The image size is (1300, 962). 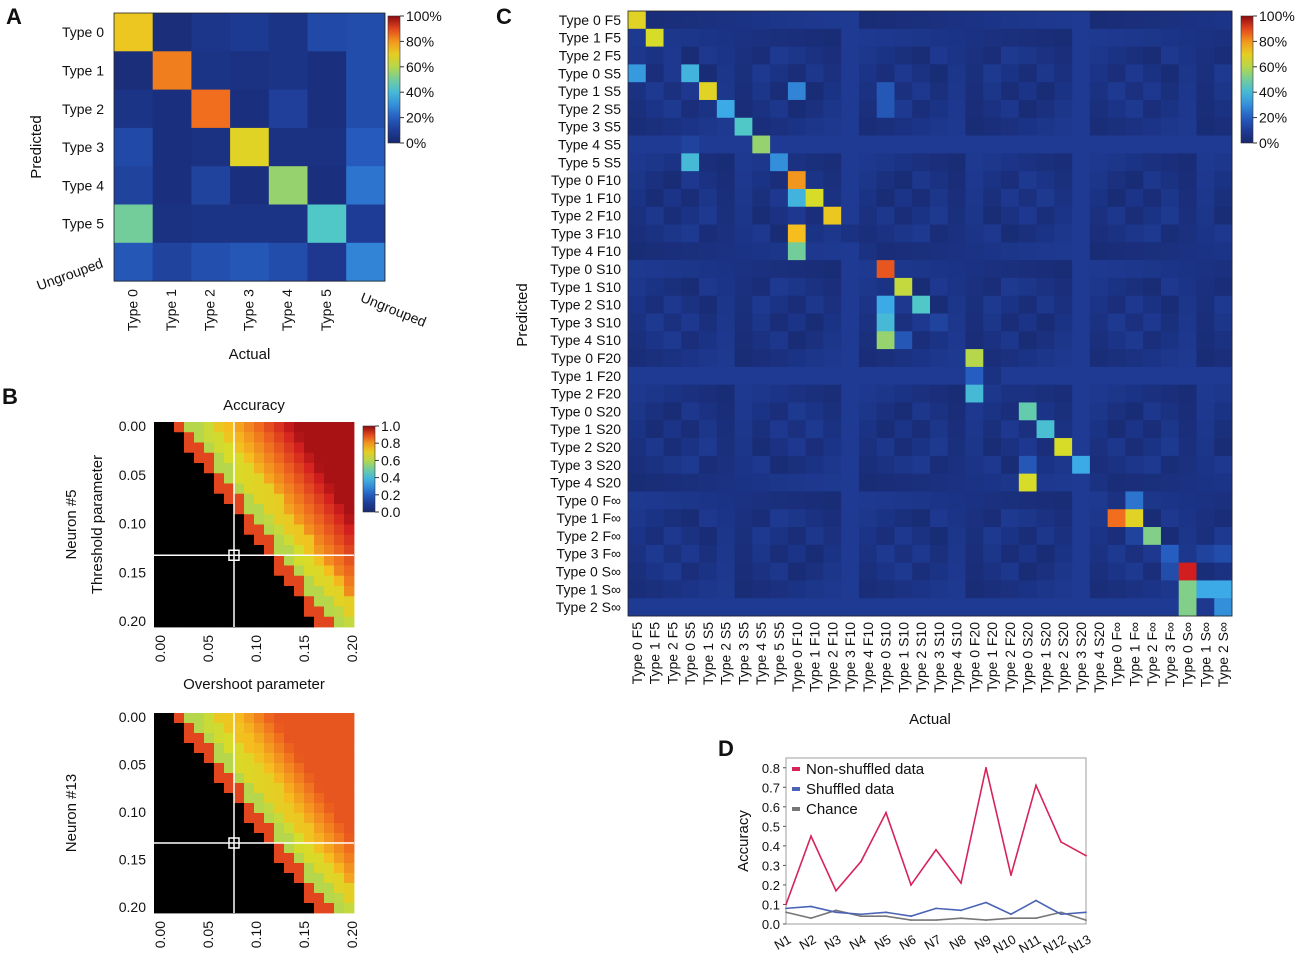 I want to click on panel-label-b: B, so click(x=10, y=396).